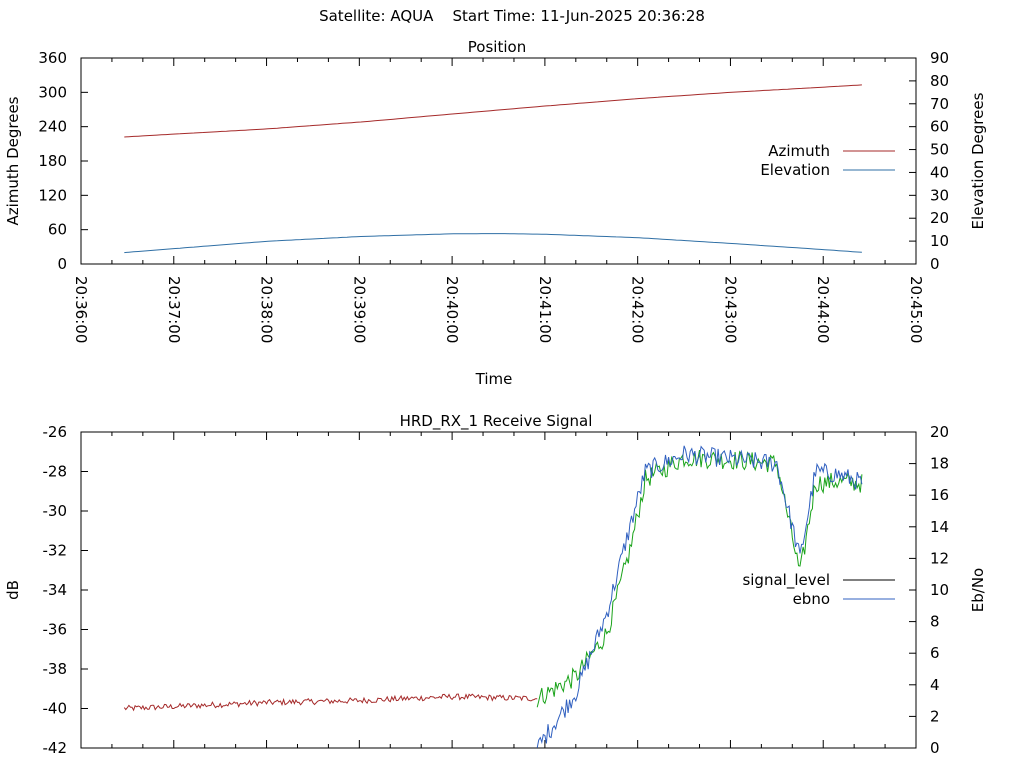 The image size is (1024, 768). Describe the element at coordinates (939, 127) in the screenshot. I see `position-y2-tick-label: 60` at that location.